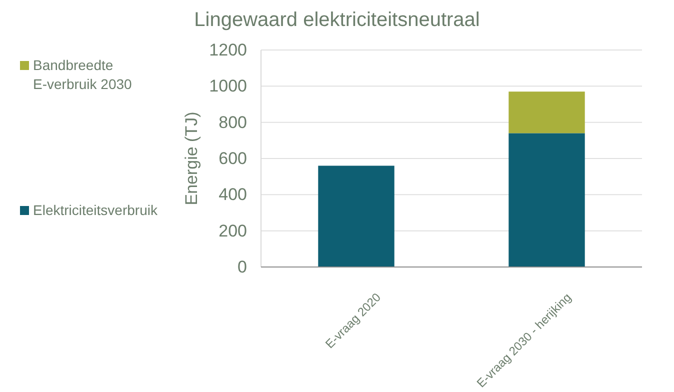 Image resolution: width=674 pixels, height=392 pixels. Describe the element at coordinates (82, 74) in the screenshot. I see `legend-label: Bandbreedte E-verbruik 2030` at that location.